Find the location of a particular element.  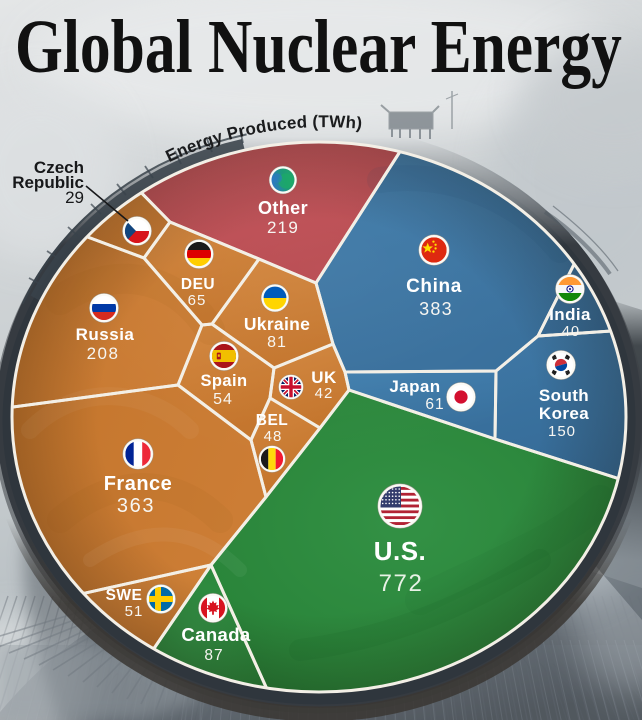

svg-text: 363 is located at coordinates (136, 506).